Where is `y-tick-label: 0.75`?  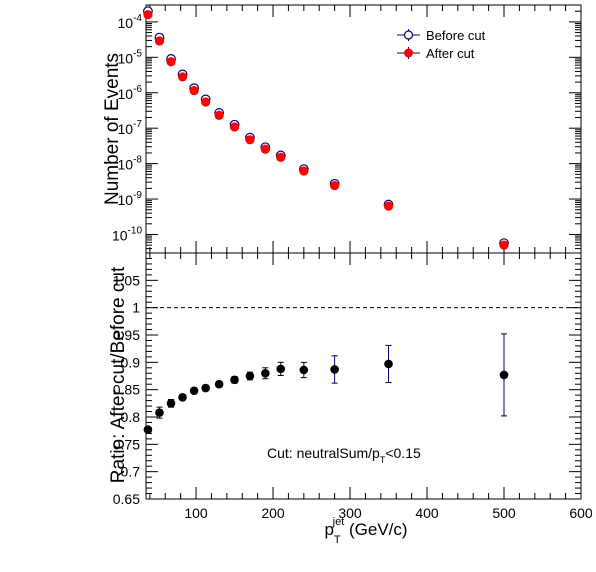
y-tick-label: 0.75 is located at coordinates (126, 444).